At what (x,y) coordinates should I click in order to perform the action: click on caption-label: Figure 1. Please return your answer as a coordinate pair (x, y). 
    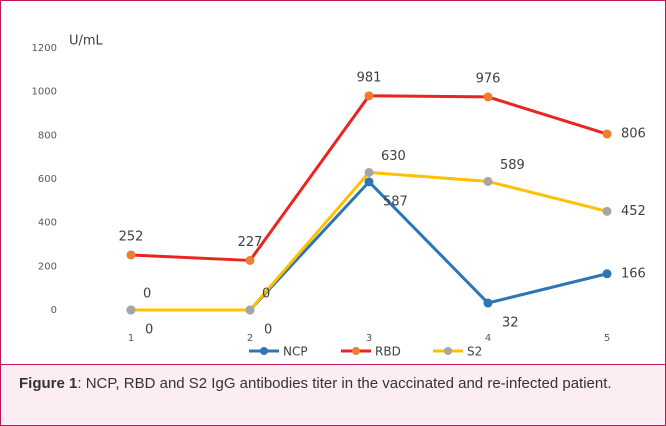
    Looking at the image, I should click on (48, 383).